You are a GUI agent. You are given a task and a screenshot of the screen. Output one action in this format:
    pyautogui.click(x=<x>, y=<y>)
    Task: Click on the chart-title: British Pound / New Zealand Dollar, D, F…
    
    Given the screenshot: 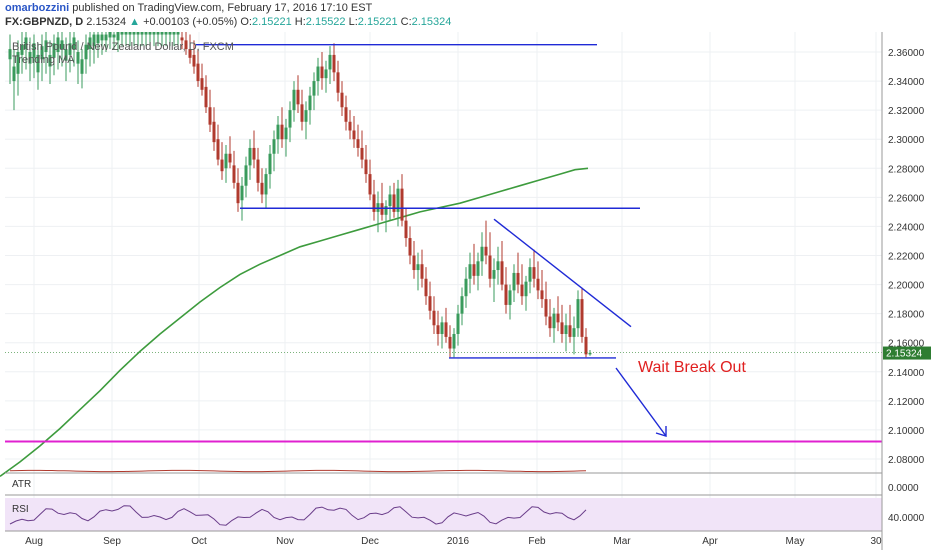 What is the action you would take?
    pyautogui.click(x=123, y=47)
    